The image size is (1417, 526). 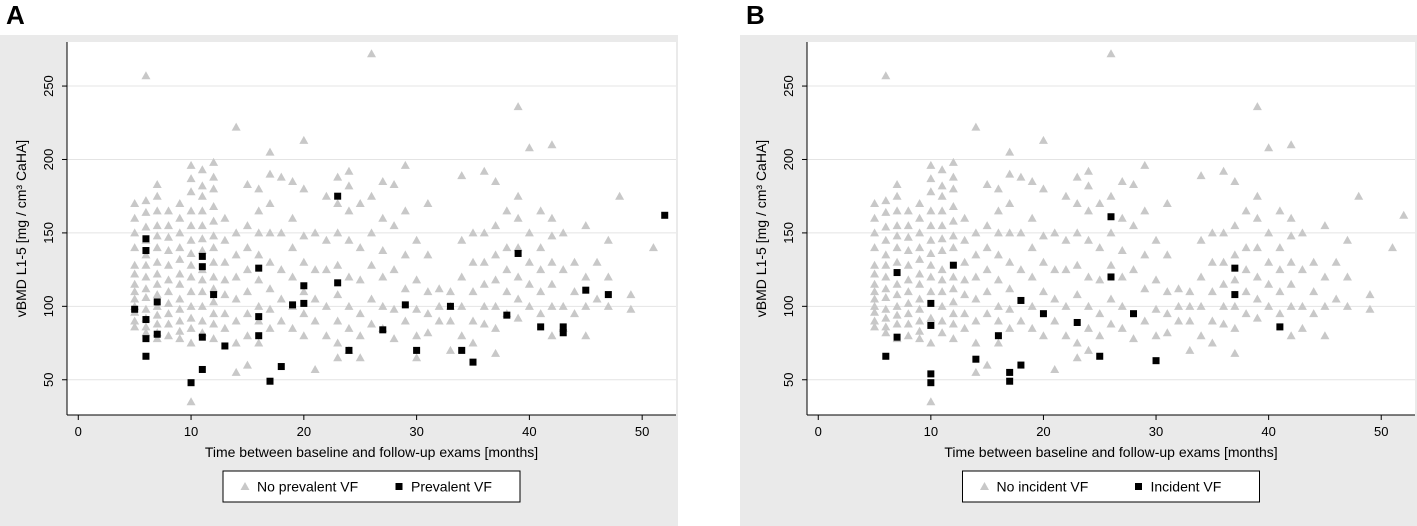 I want to click on y-tick-label: 200, so click(x=788, y=160).